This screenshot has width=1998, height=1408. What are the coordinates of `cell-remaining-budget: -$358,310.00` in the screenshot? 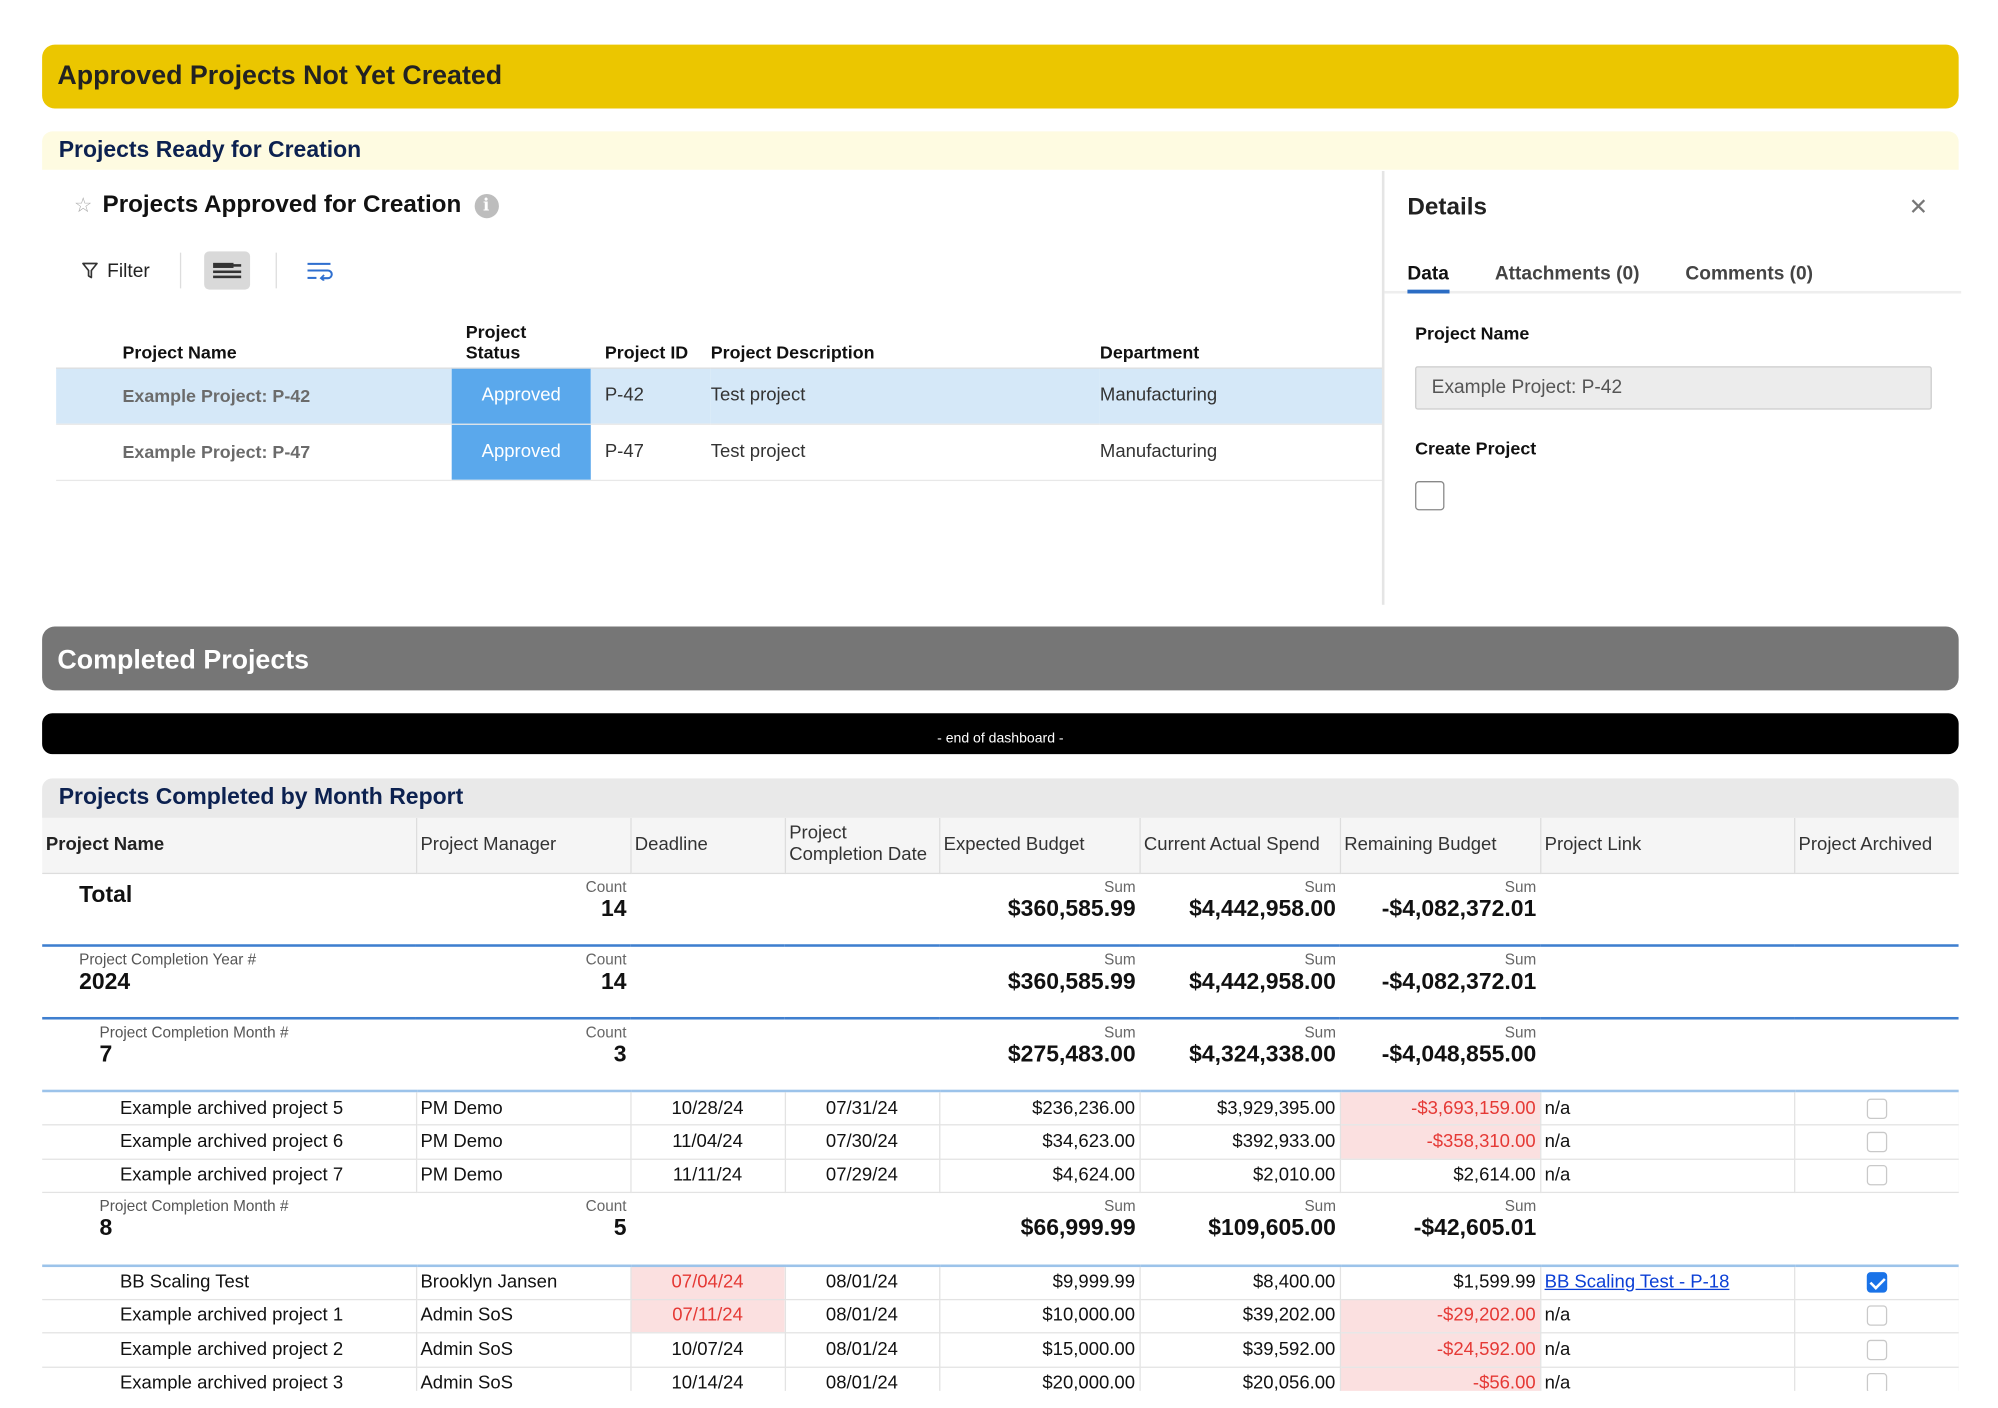 It's located at (1440, 1142).